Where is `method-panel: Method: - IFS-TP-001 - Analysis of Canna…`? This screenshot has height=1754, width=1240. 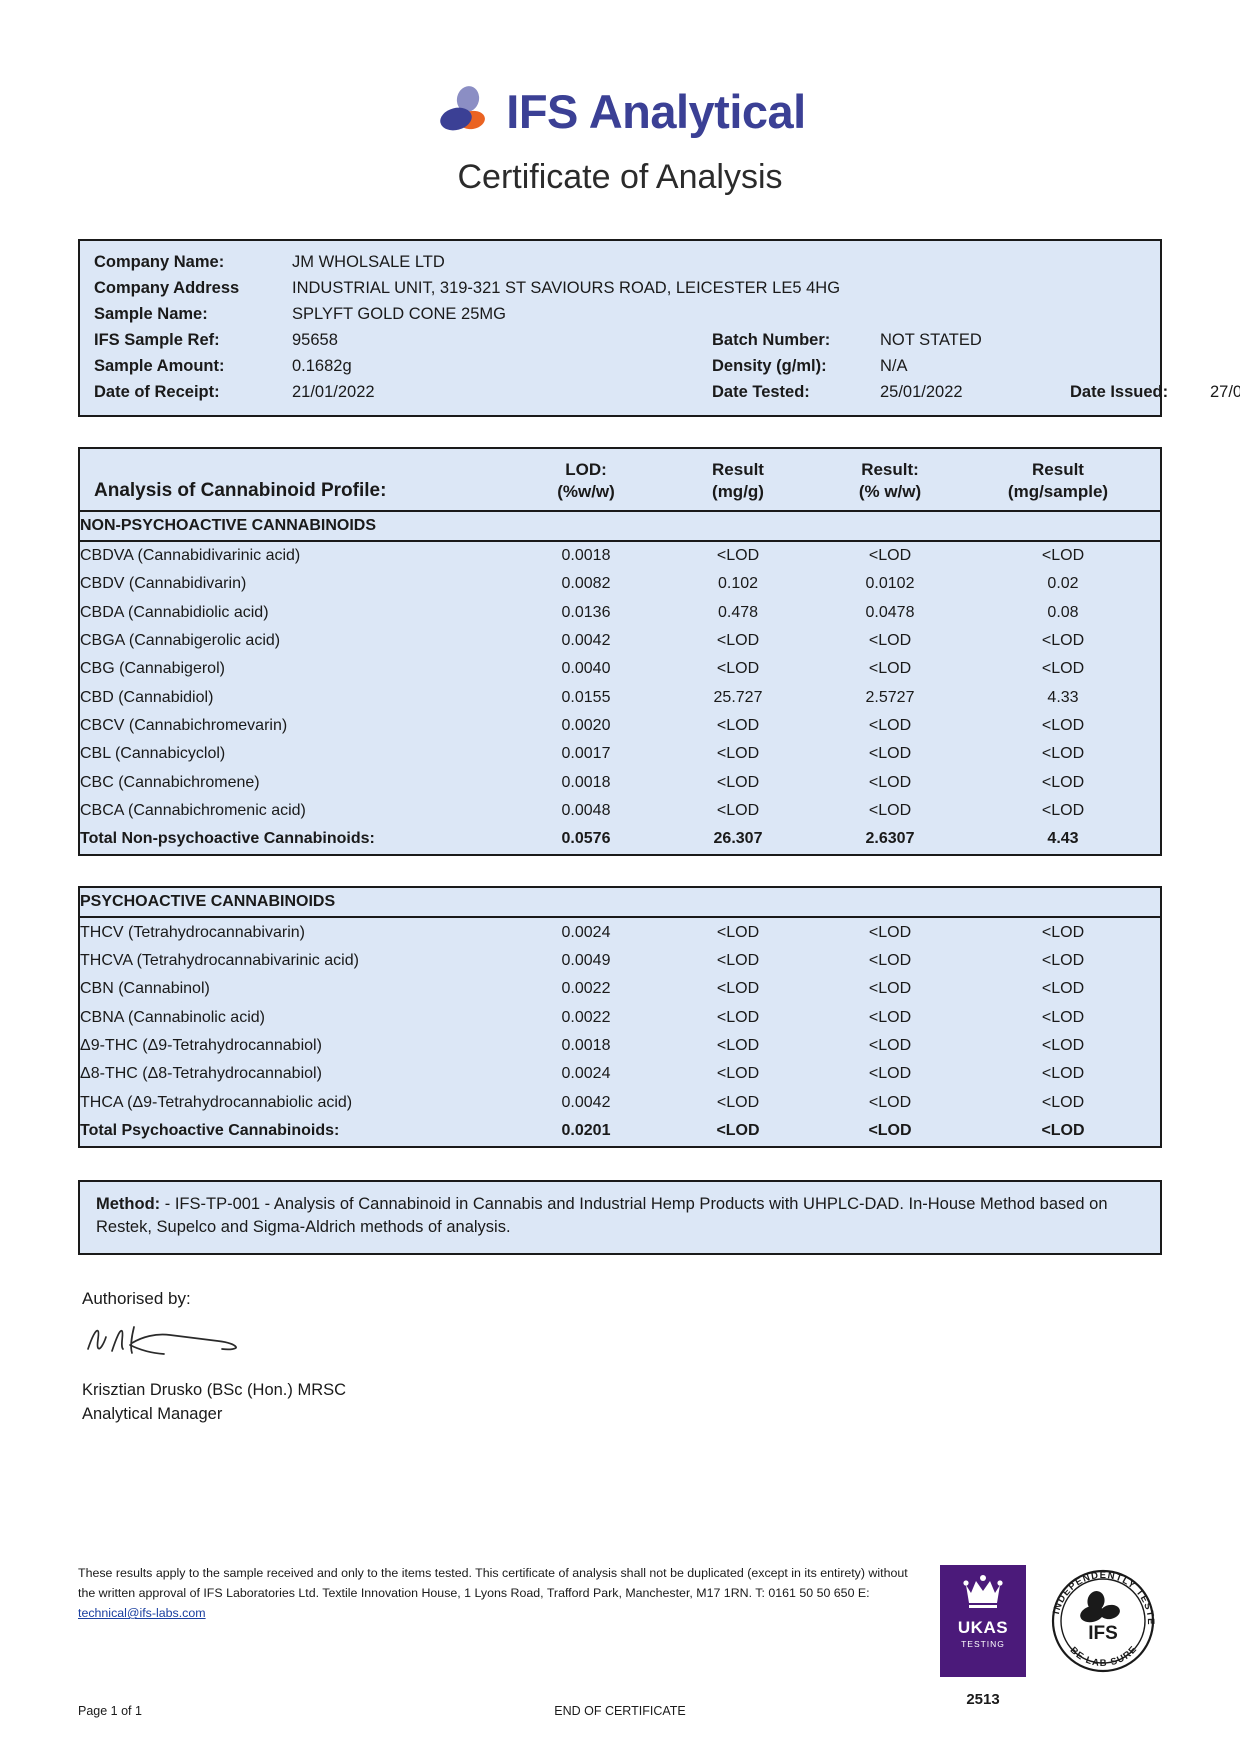
method-panel: Method: - IFS-TP-001 - Analysis of Canna… is located at coordinates (620, 1217).